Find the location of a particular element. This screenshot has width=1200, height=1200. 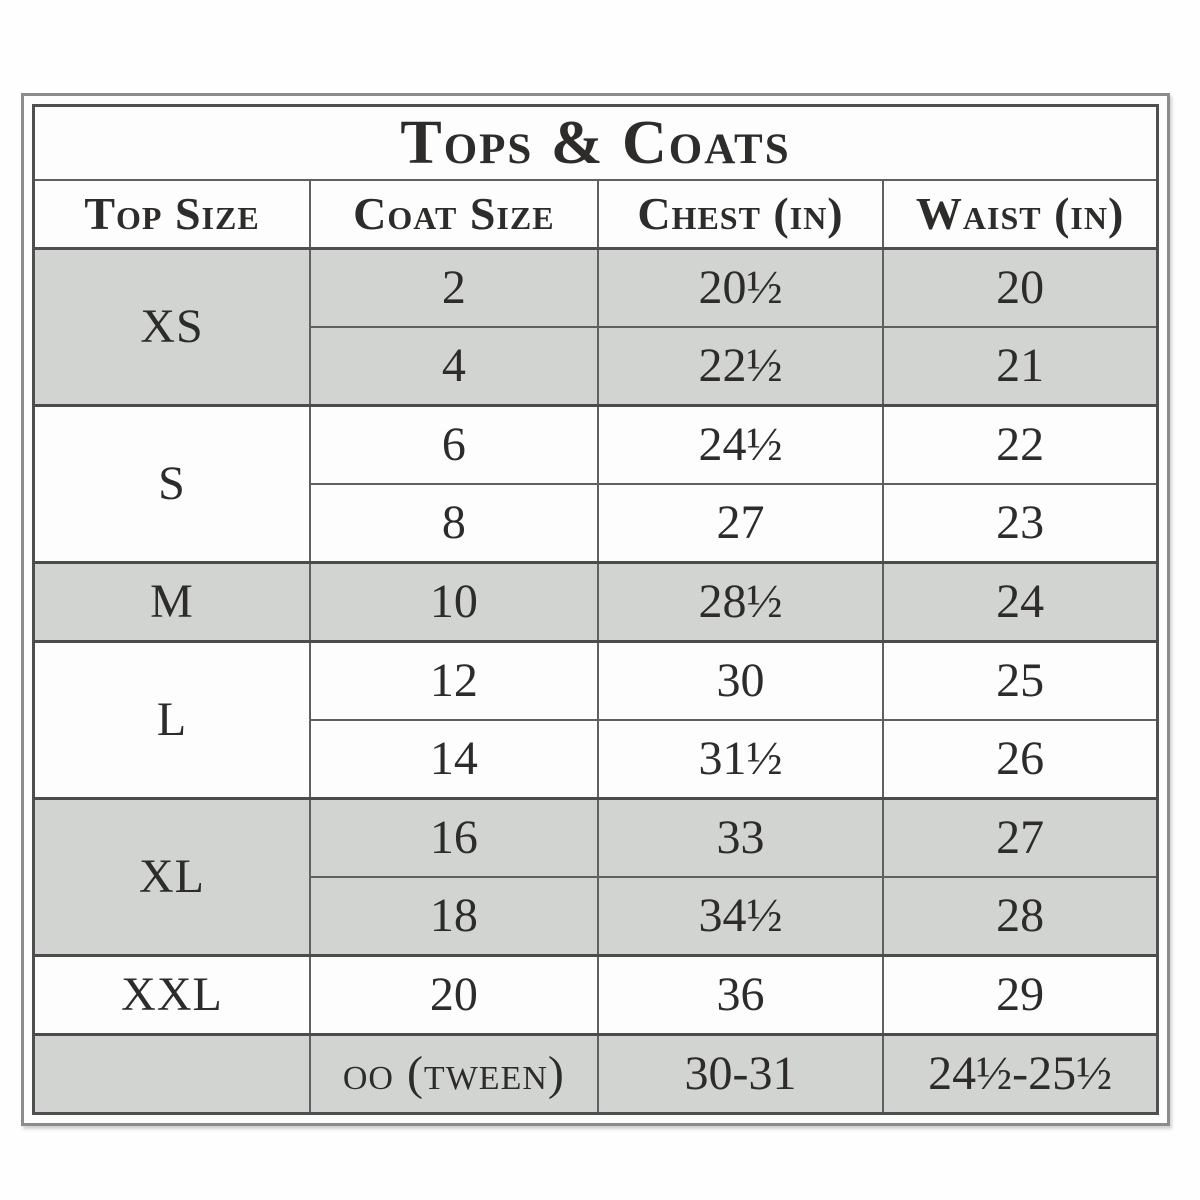

cell-waist: 27 is located at coordinates (1020, 837).